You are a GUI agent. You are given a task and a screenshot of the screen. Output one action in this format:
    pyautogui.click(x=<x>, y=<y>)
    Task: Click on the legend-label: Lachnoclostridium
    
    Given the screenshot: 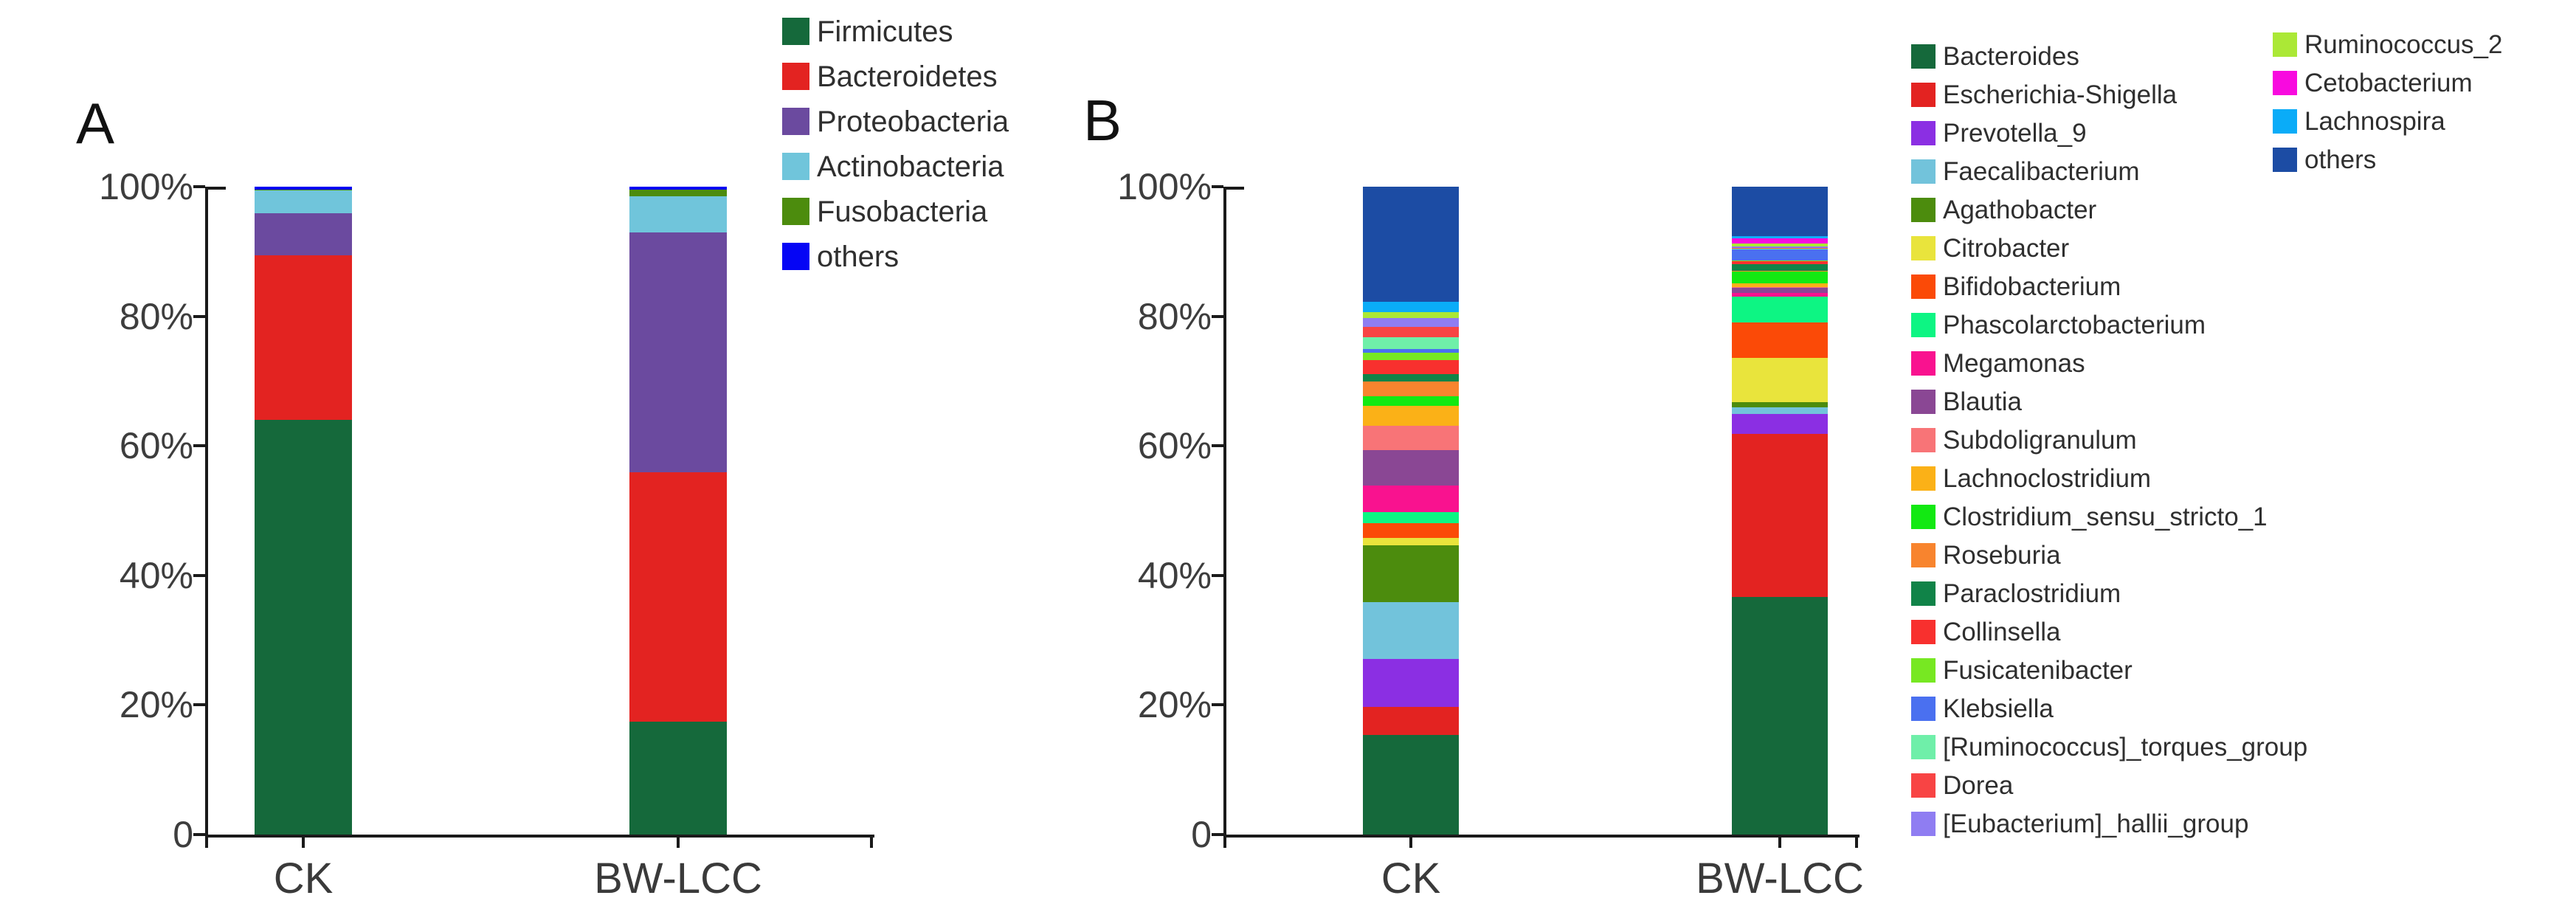 What is the action you would take?
    pyautogui.click(x=2048, y=479)
    